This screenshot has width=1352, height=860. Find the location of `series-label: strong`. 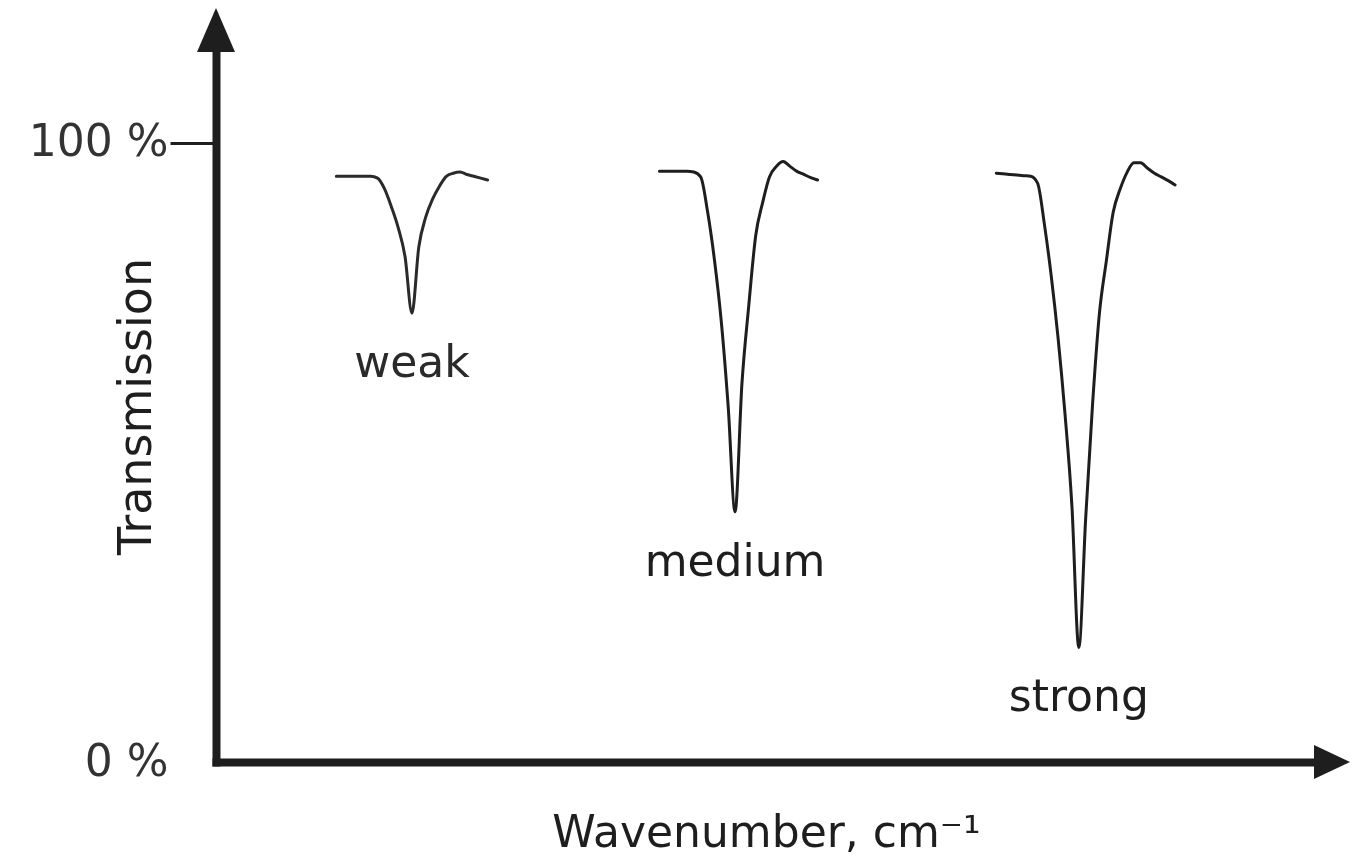

series-label: strong is located at coordinates (1078, 696).